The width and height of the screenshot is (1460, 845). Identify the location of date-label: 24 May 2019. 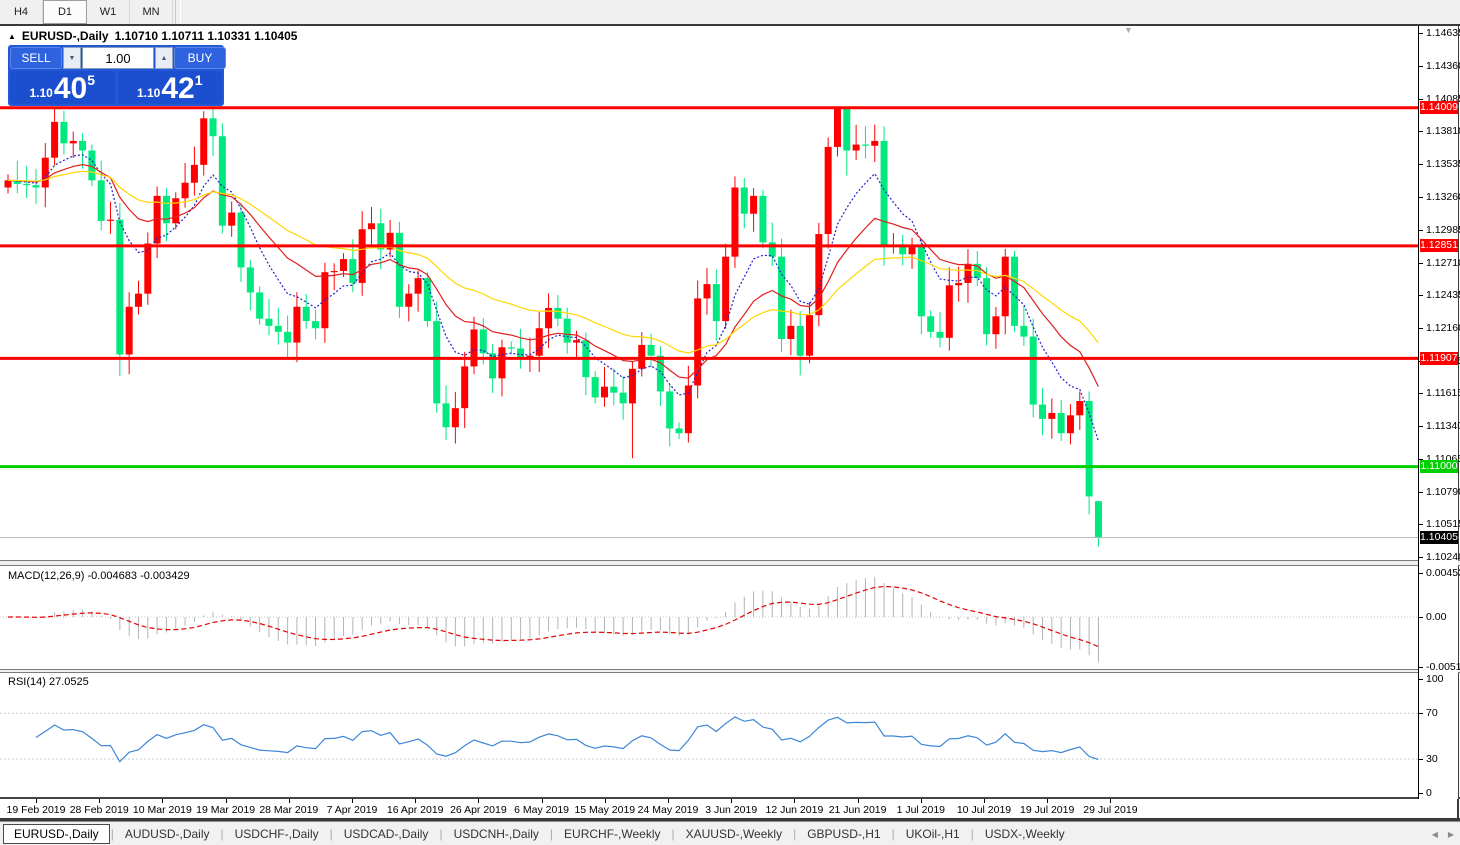
(668, 810).